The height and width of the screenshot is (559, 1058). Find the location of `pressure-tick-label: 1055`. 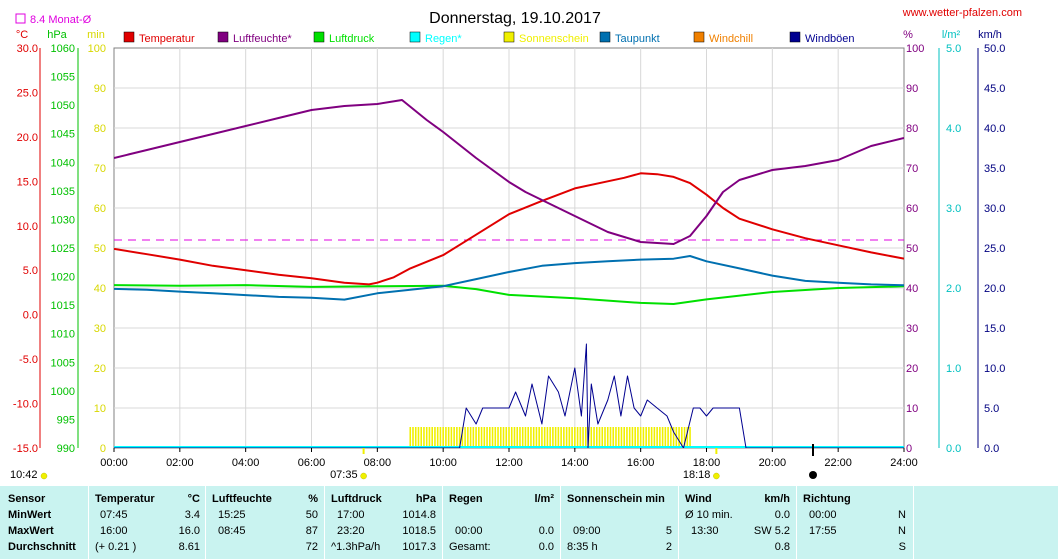

pressure-tick-label: 1055 is located at coordinates (63, 78).